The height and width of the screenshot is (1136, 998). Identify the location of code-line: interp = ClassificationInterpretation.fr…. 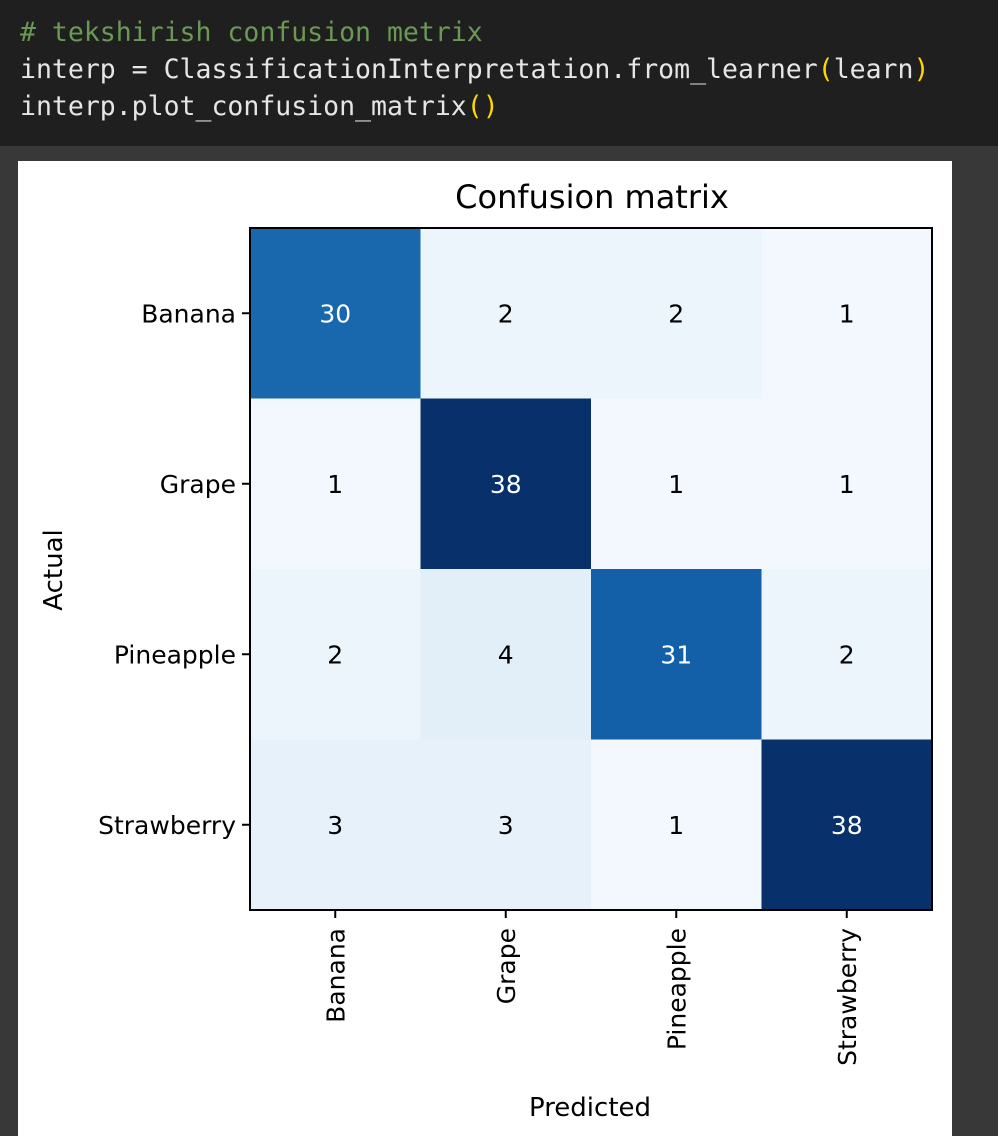
(509, 69).